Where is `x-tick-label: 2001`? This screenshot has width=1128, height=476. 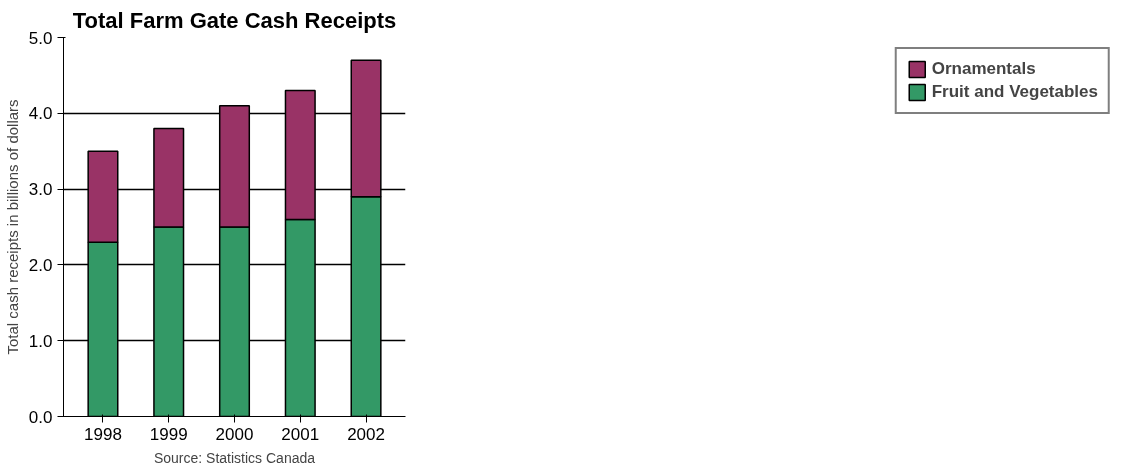 x-tick-label: 2001 is located at coordinates (300, 434).